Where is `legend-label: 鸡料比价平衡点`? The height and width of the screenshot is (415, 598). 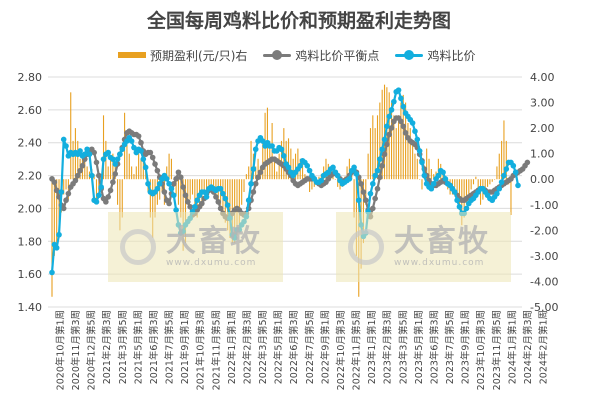 legend-label: 鸡料比价平衡点 is located at coordinates (337, 55).